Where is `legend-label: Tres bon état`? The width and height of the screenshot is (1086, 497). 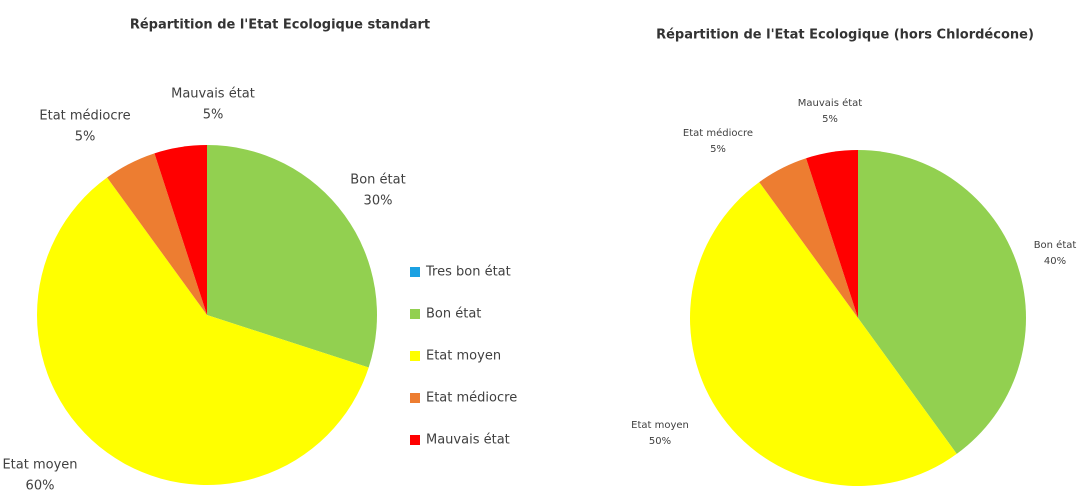 legend-label: Tres bon état is located at coordinates (468, 272).